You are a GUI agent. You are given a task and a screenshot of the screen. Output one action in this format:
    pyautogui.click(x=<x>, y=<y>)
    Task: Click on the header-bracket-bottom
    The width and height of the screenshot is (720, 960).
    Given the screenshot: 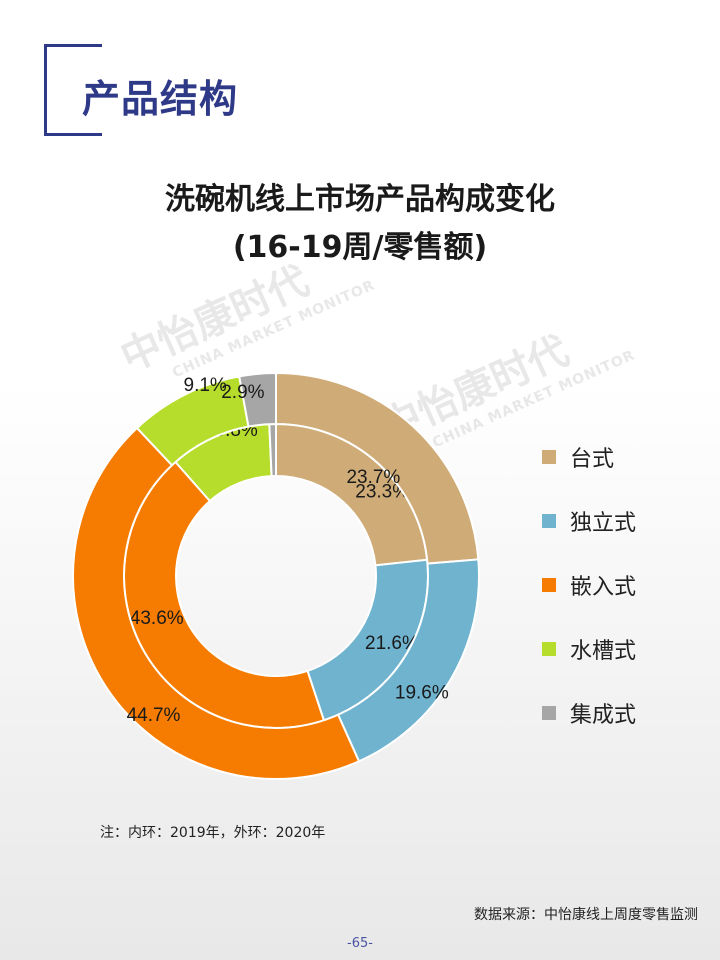 What is the action you would take?
    pyautogui.click(x=73, y=134)
    